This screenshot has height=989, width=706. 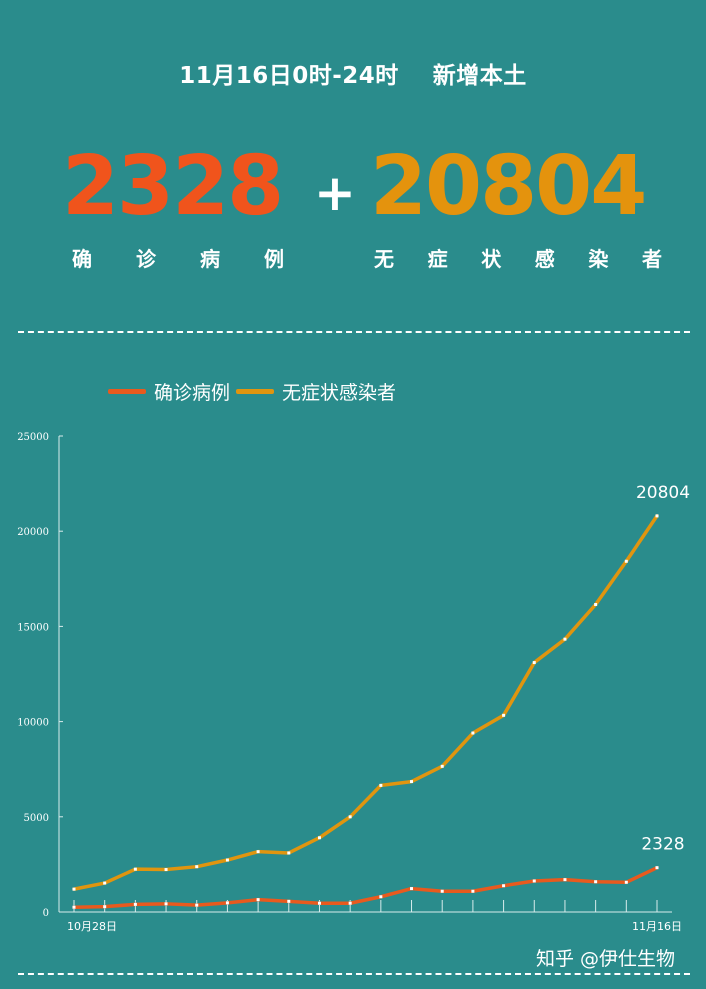 I want to click on date-range: 11月16日0时-24时, so click(x=289, y=76).